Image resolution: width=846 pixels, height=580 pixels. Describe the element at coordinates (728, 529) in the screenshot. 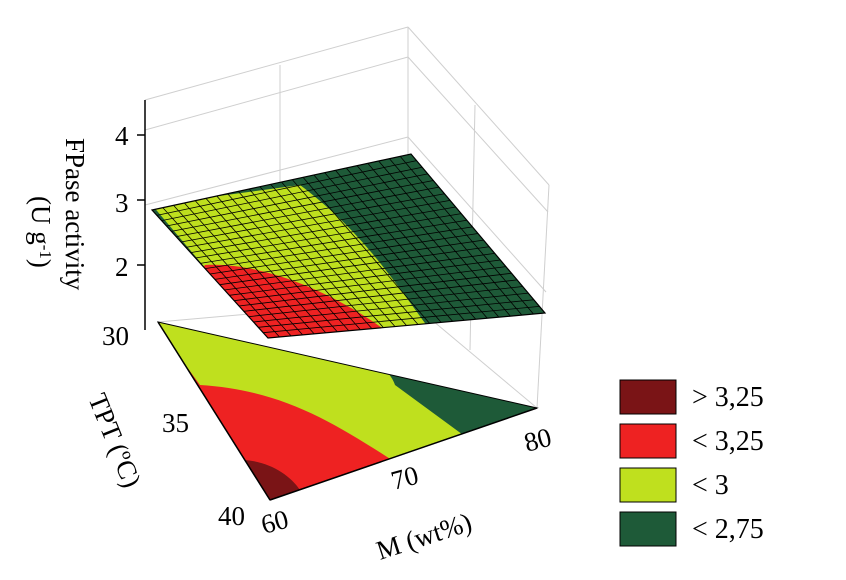

I see `legend-label-4: < 2,75` at that location.